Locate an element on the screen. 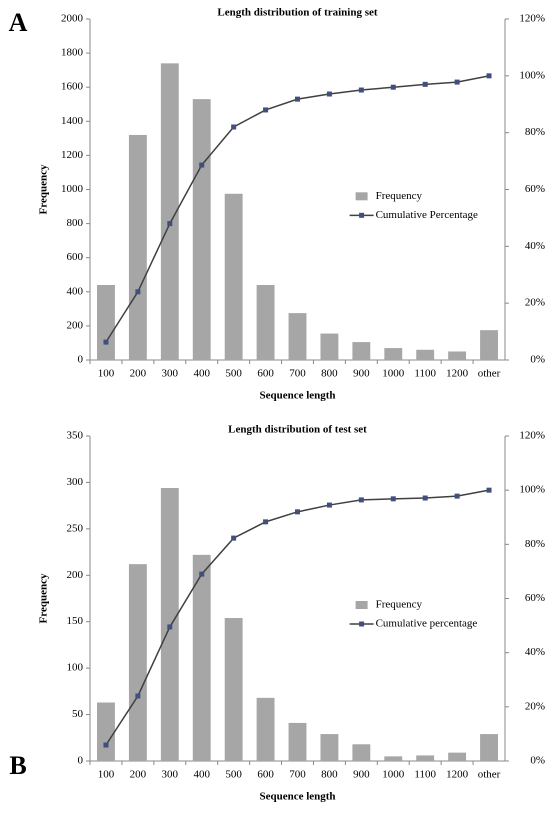  legend-label: Cumulative Percentage is located at coordinates (427, 215).